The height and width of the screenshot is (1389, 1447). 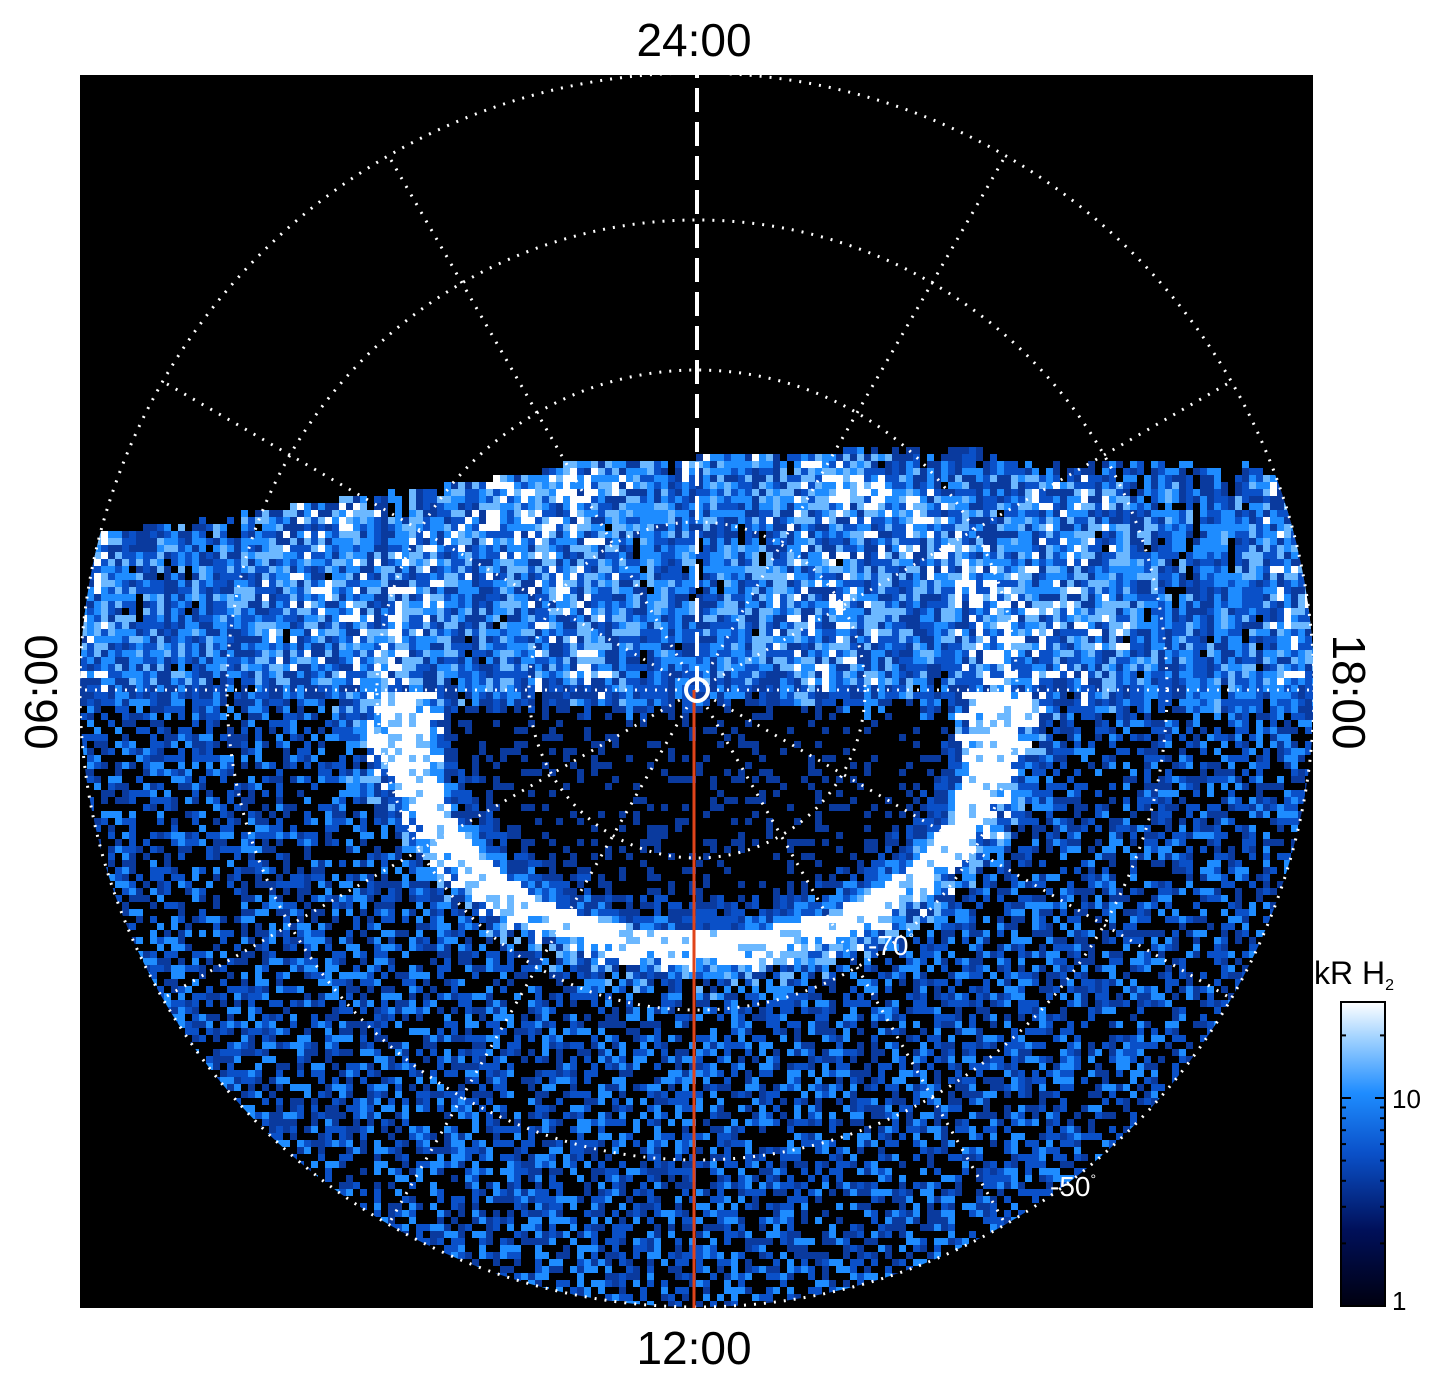 What do you see at coordinates (41, 691) in the screenshot?
I see `local-time-dawn-label: 06:00` at bounding box center [41, 691].